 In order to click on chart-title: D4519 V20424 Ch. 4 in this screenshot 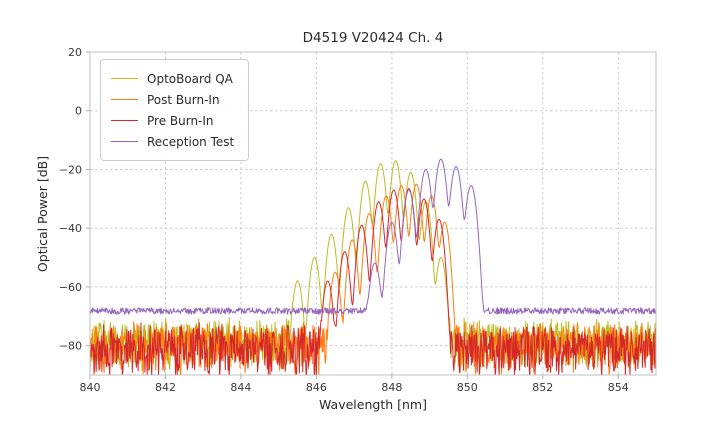, I will do `click(373, 38)`.